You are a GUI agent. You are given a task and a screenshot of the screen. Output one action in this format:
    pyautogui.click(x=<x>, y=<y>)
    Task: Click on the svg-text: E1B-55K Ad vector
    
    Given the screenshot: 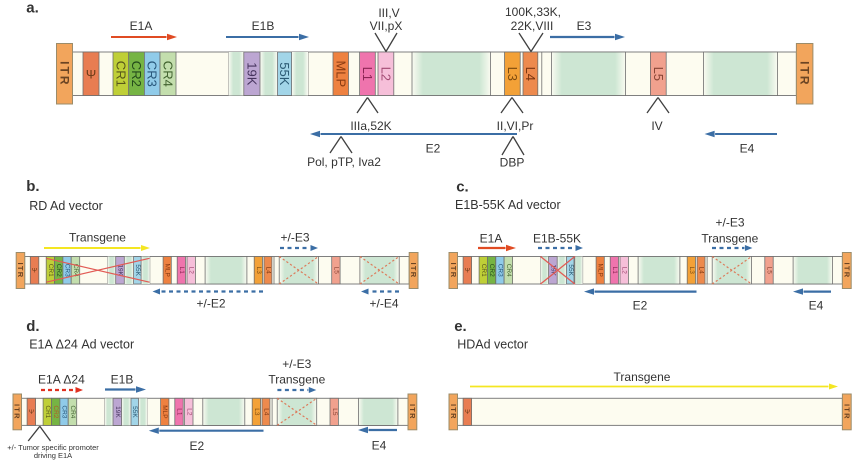 What is the action you would take?
    pyautogui.click(x=508, y=205)
    